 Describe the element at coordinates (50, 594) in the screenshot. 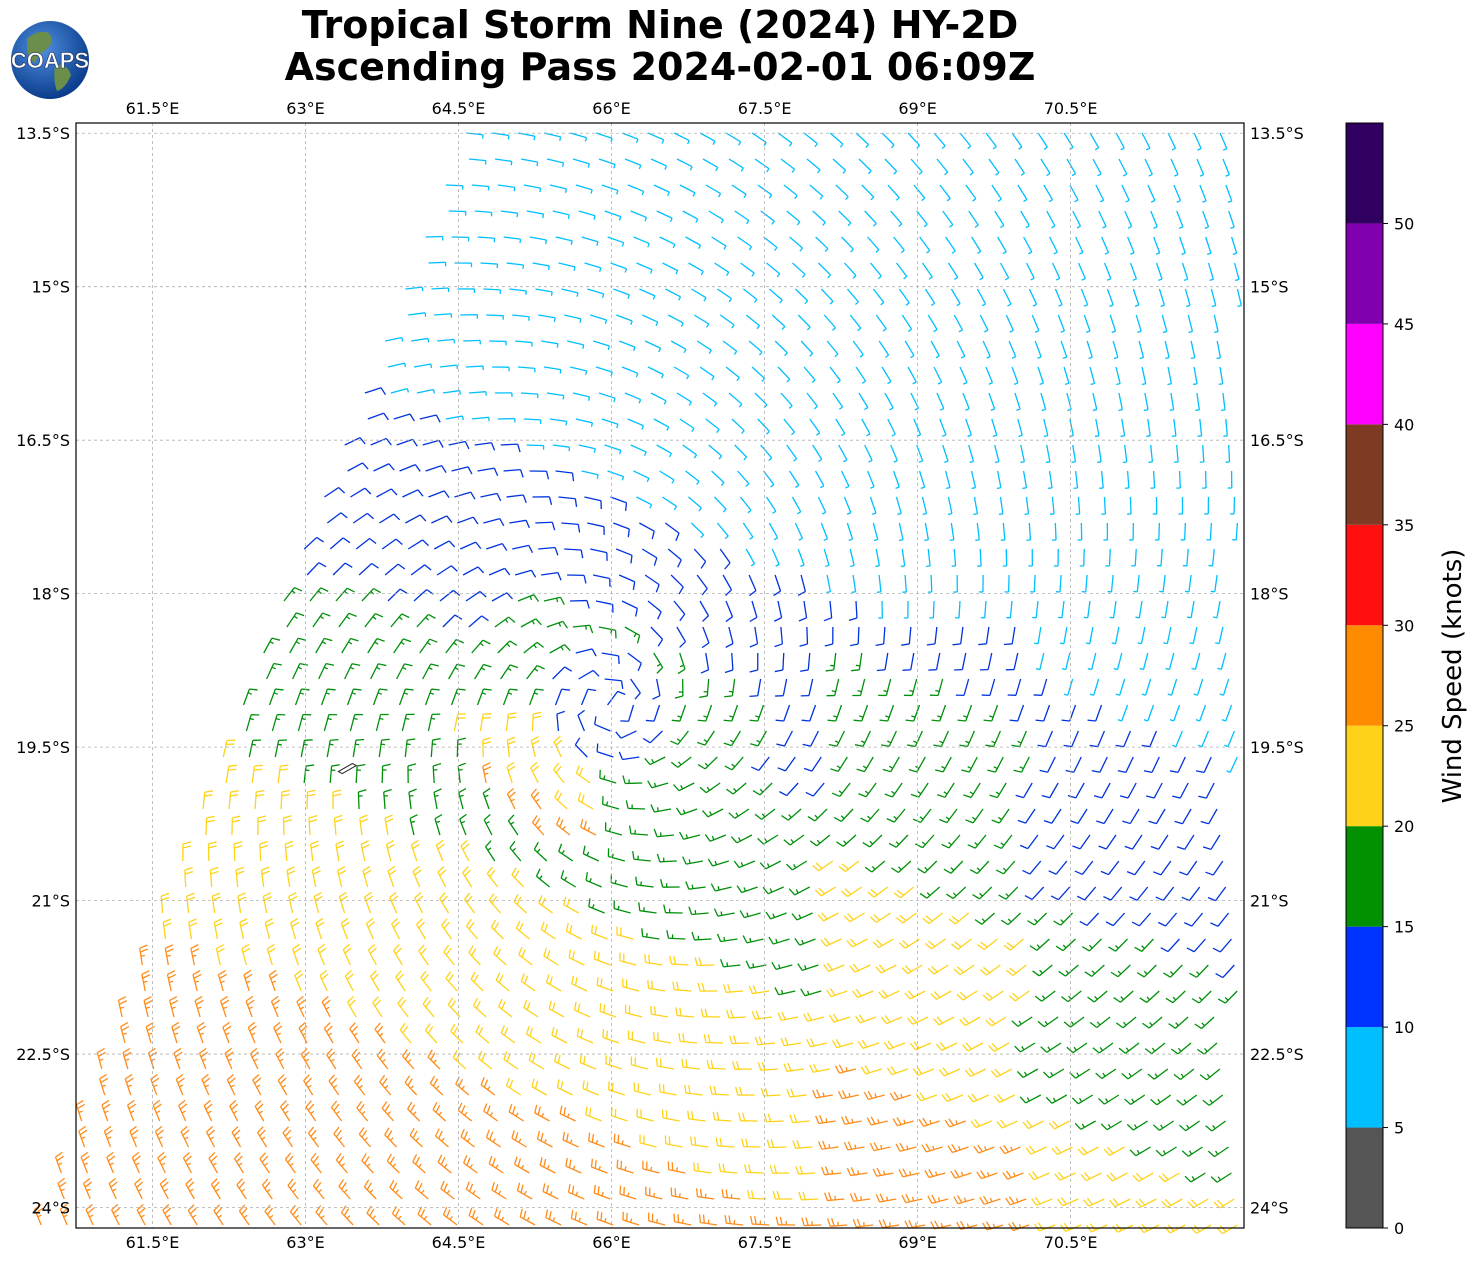

I see `lat-tick-label-left: 18°S` at that location.